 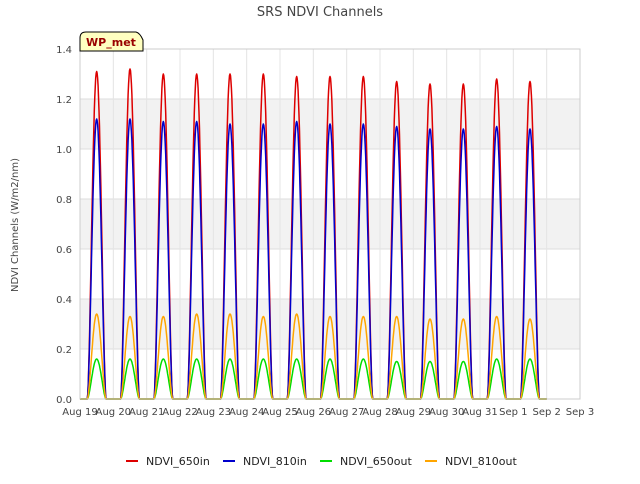 I want to click on x-tick-label: Aug 20, so click(x=113, y=412).